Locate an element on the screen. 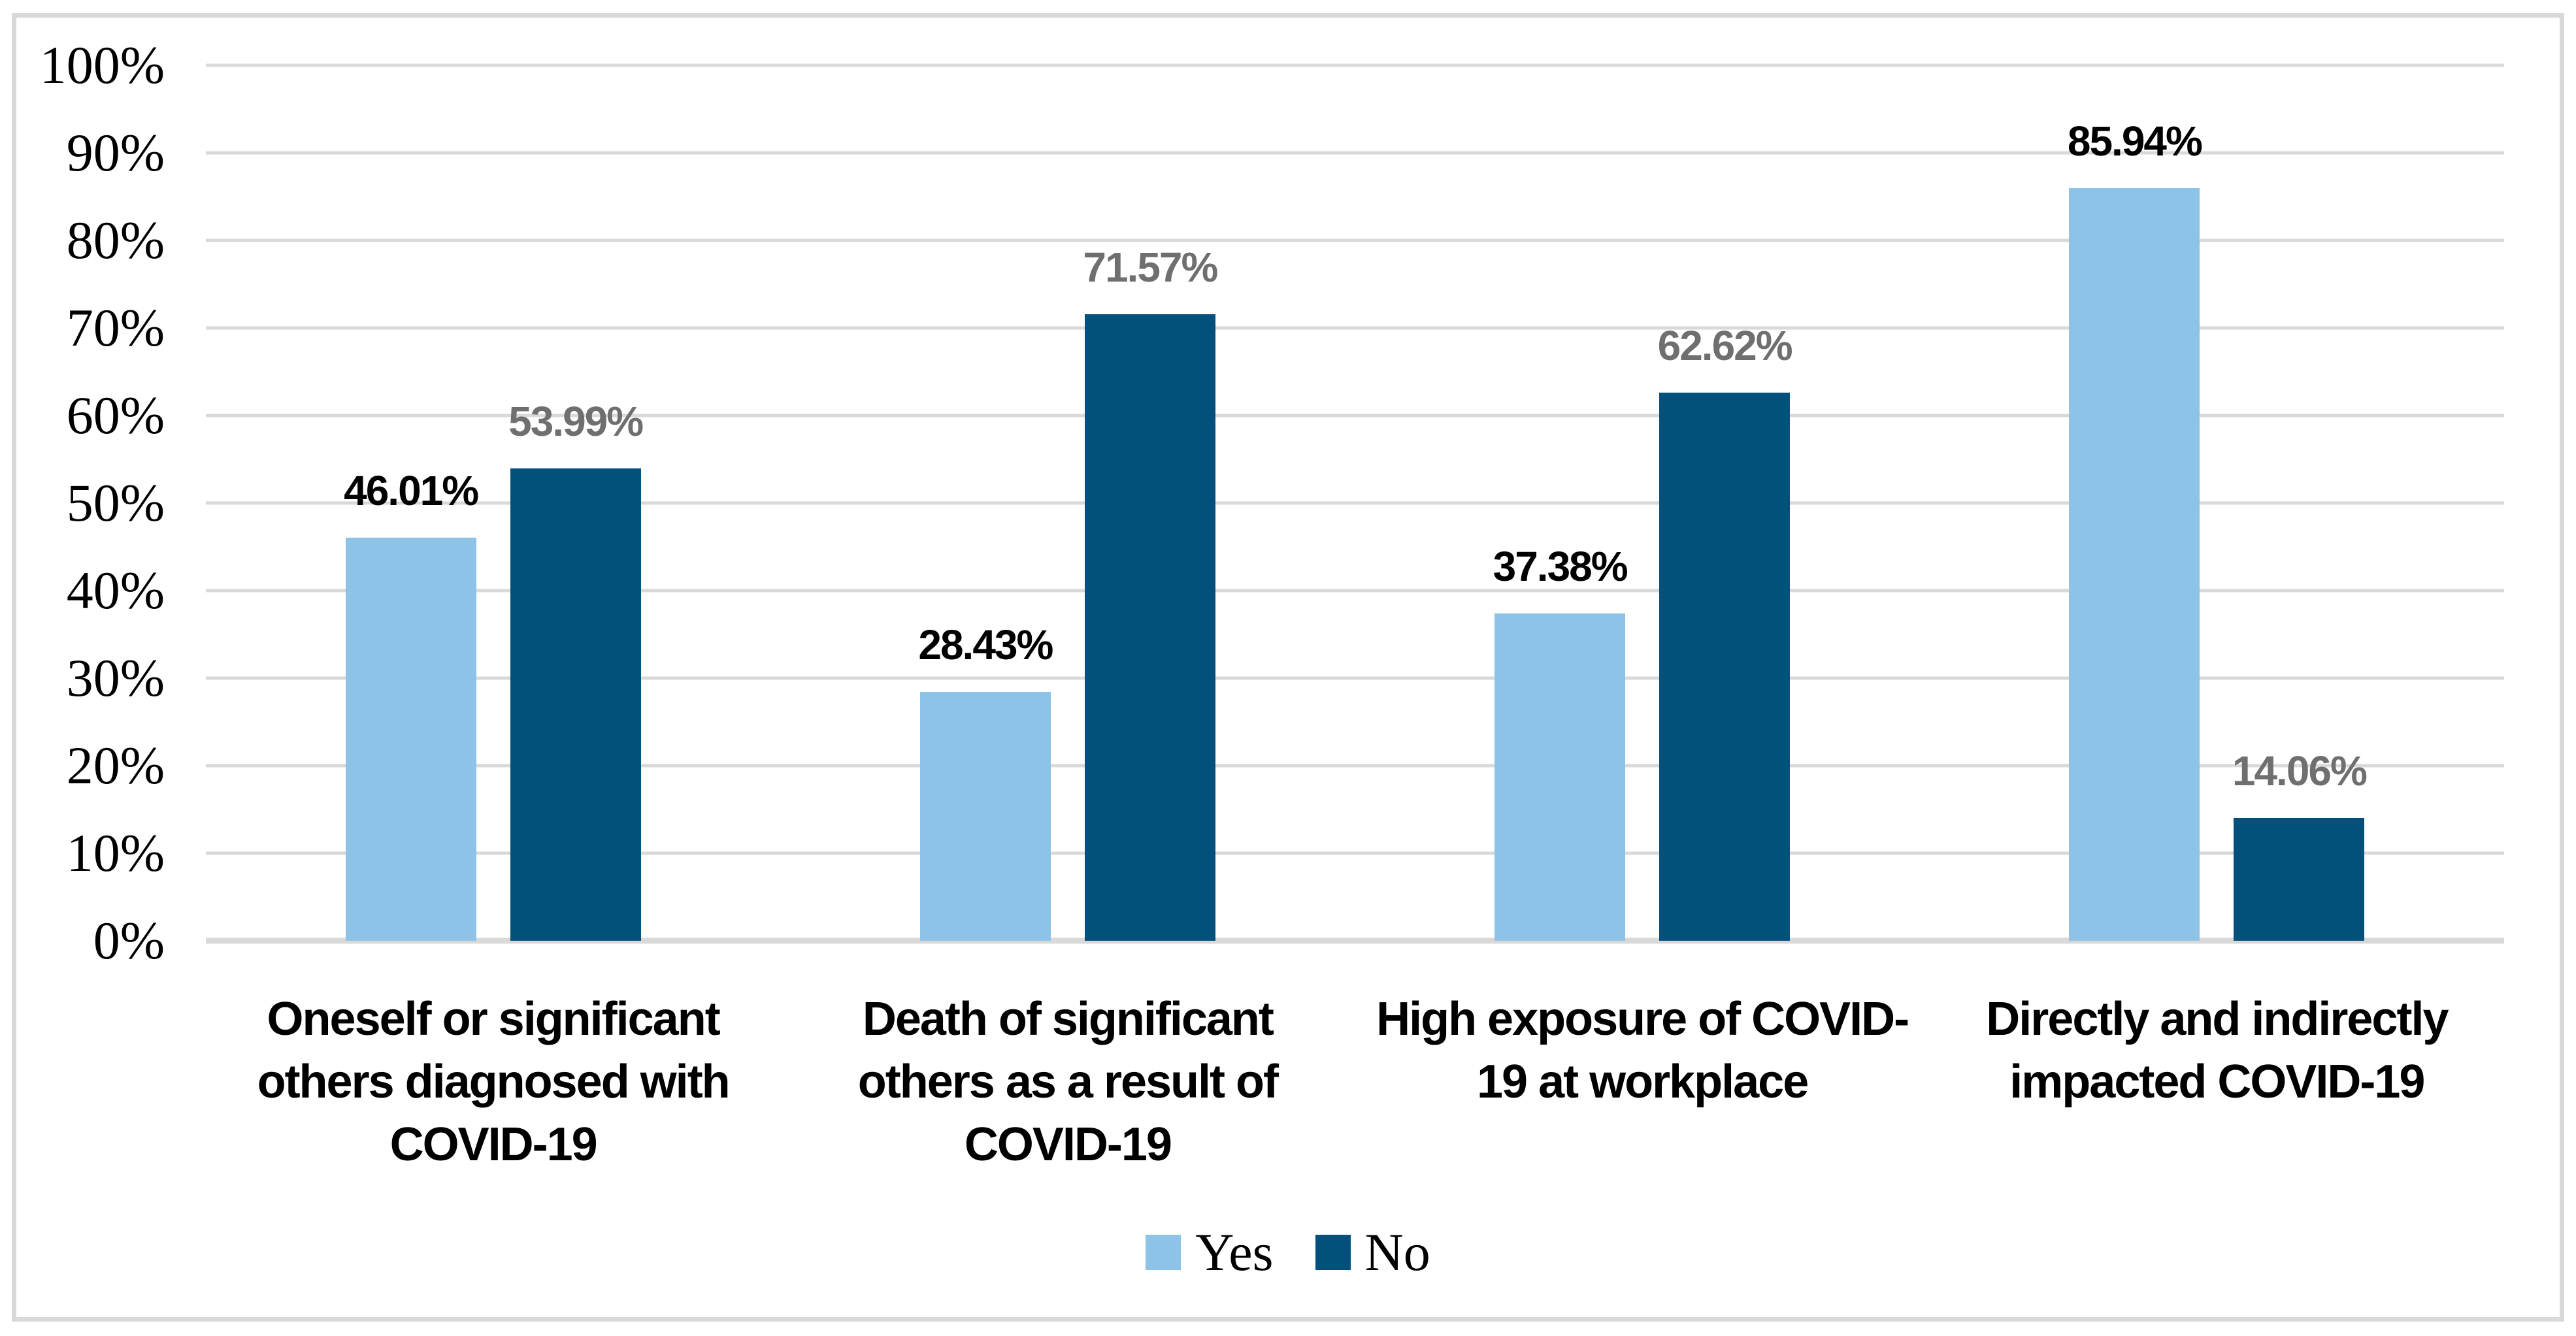  y-tick-label: 60% is located at coordinates (115, 415).